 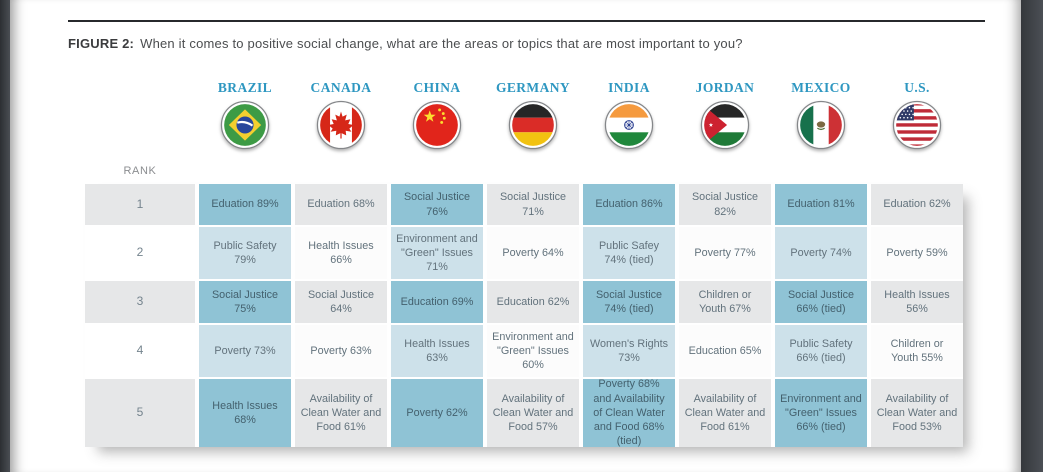 I want to click on topic-cell-us-rank3: Health Issues 56%, so click(x=917, y=302).